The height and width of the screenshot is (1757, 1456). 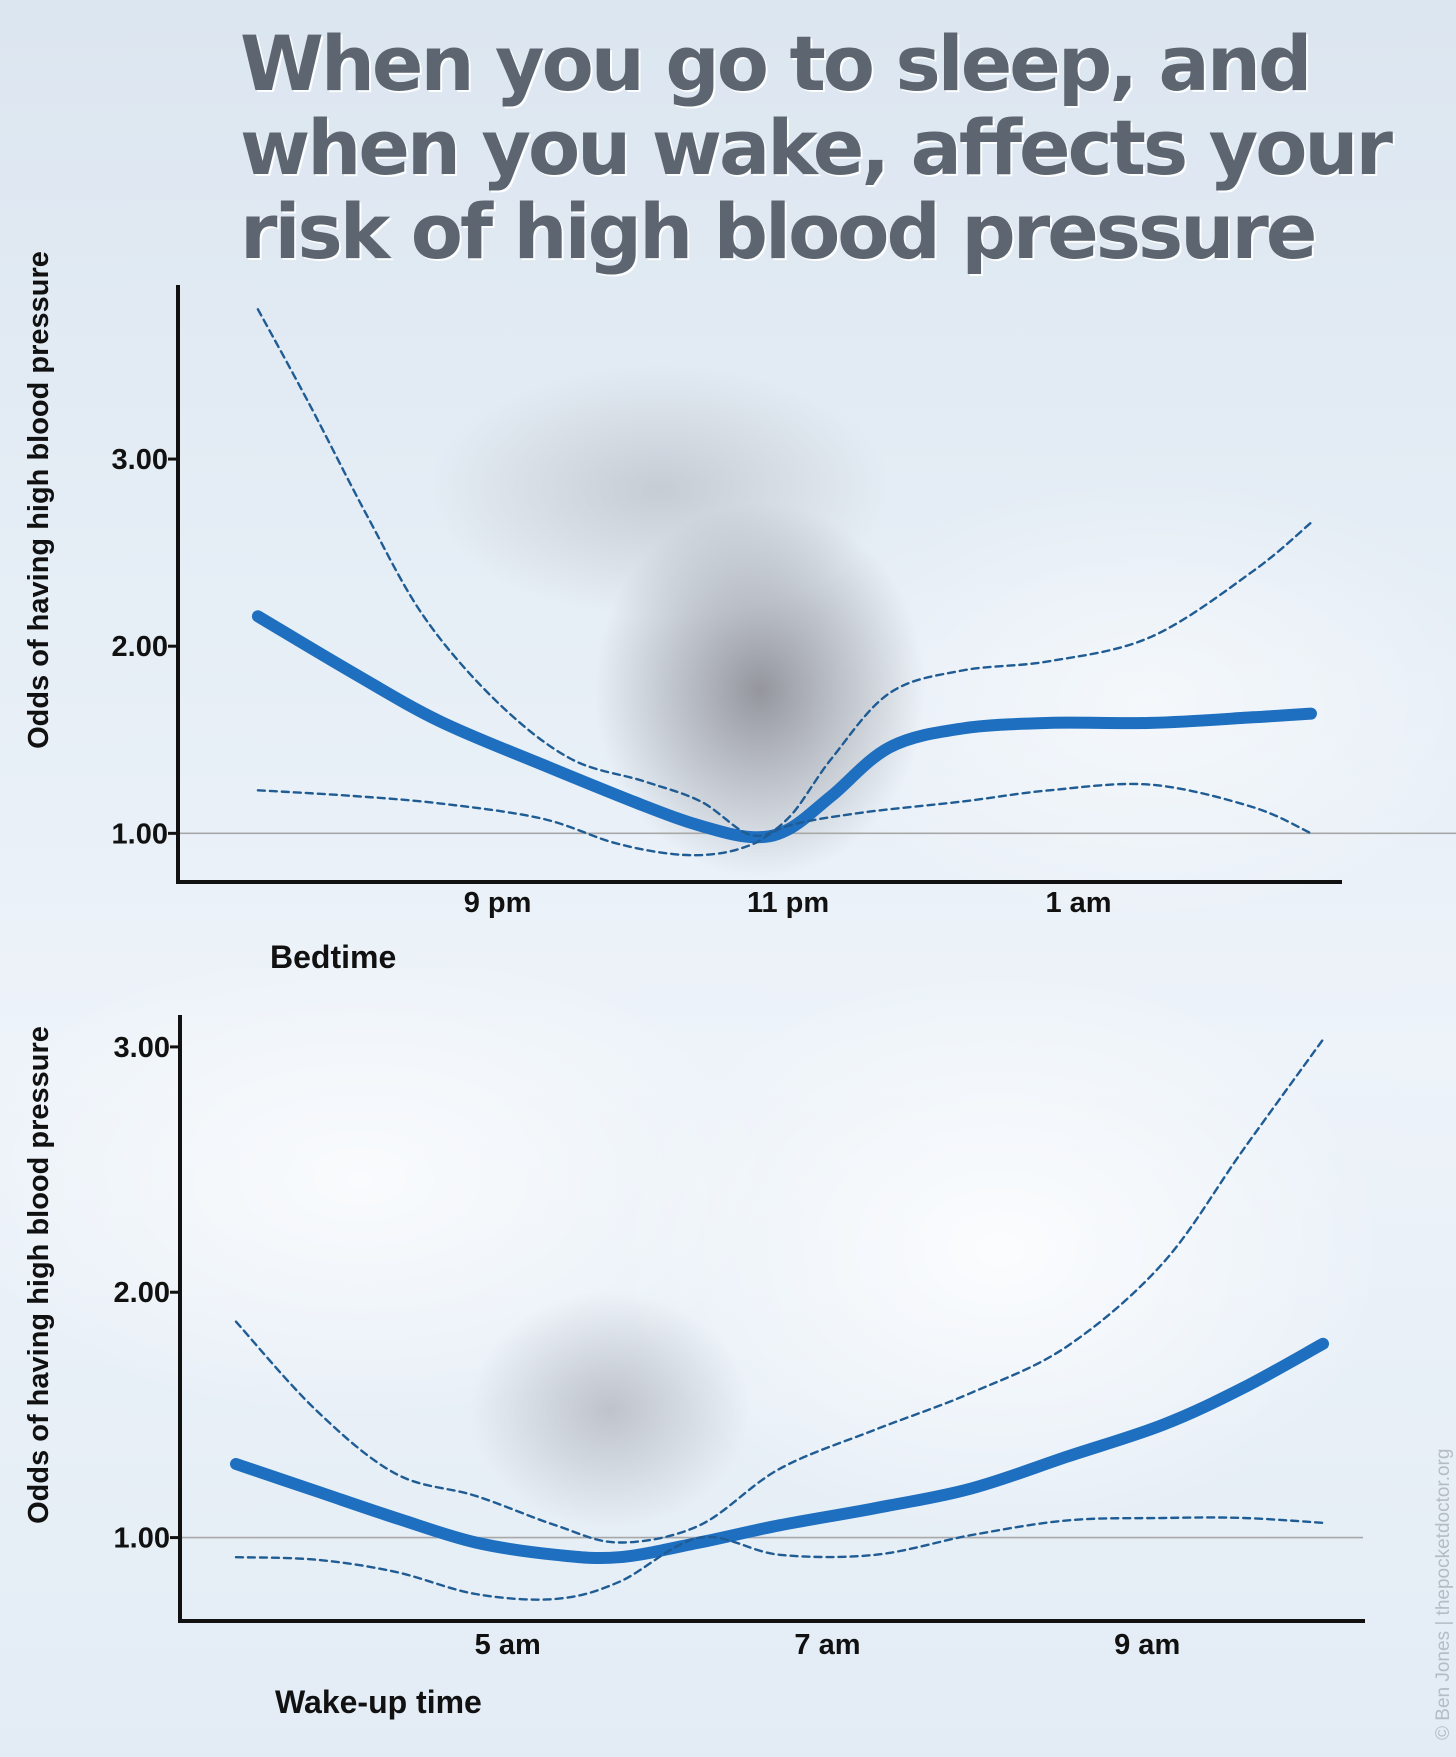 What do you see at coordinates (788, 903) in the screenshot?
I see `x-tick-label: 11 pm` at bounding box center [788, 903].